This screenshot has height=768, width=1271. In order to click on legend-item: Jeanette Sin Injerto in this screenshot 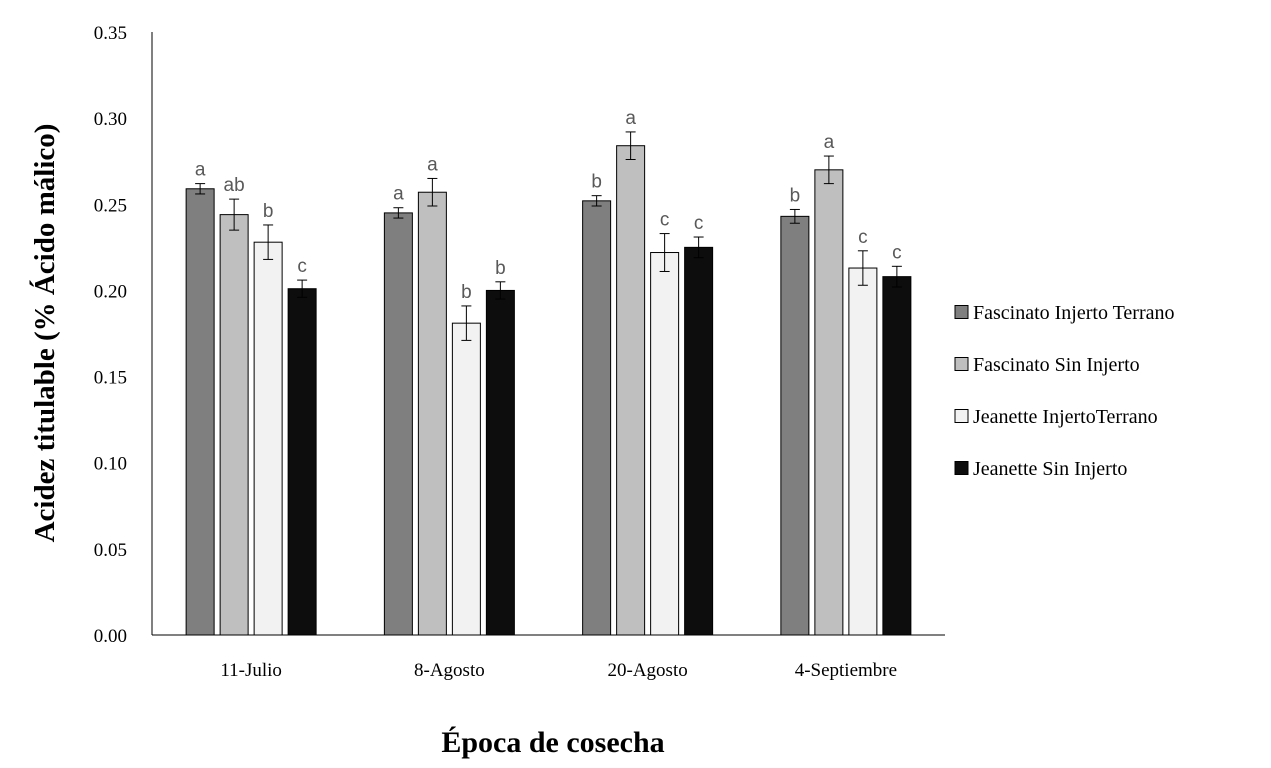, I will do `click(1040, 469)`.